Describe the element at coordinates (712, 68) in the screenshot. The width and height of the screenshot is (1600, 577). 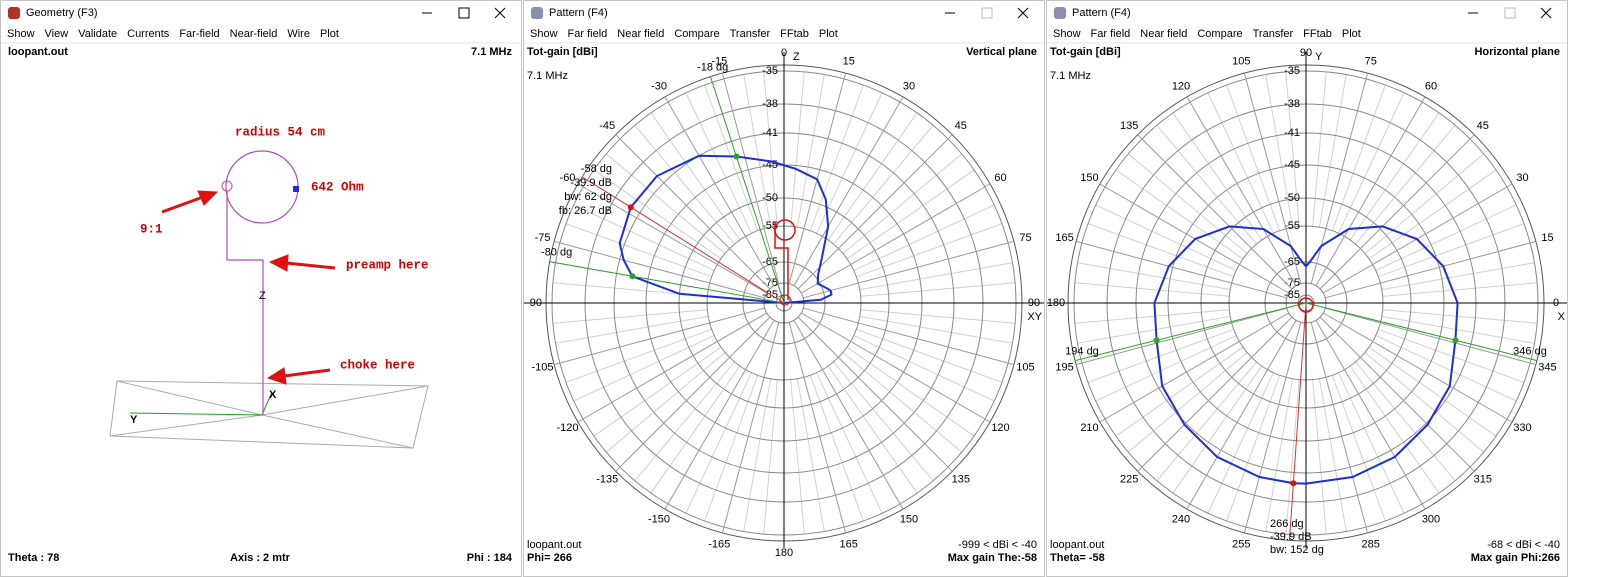
I see `marker-label: -18 dg` at that location.